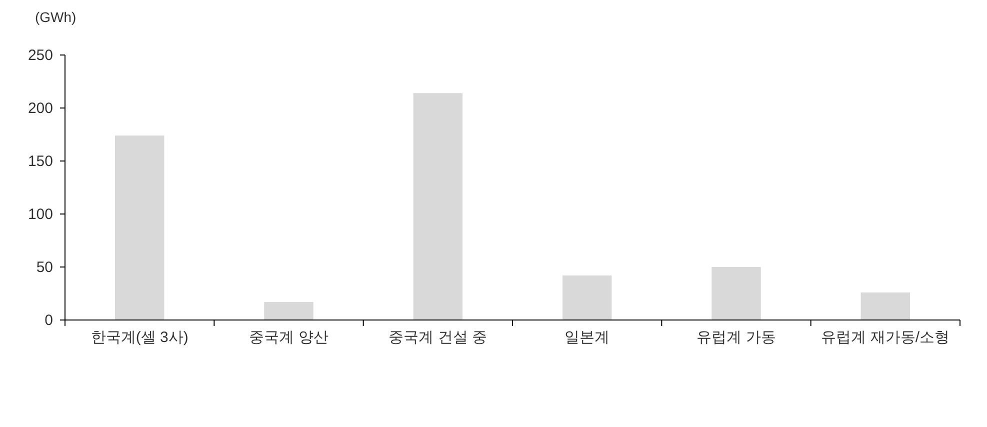 The width and height of the screenshot is (987, 427). What do you see at coordinates (587, 337) in the screenshot?
I see `x-tick-label: 일본계` at bounding box center [587, 337].